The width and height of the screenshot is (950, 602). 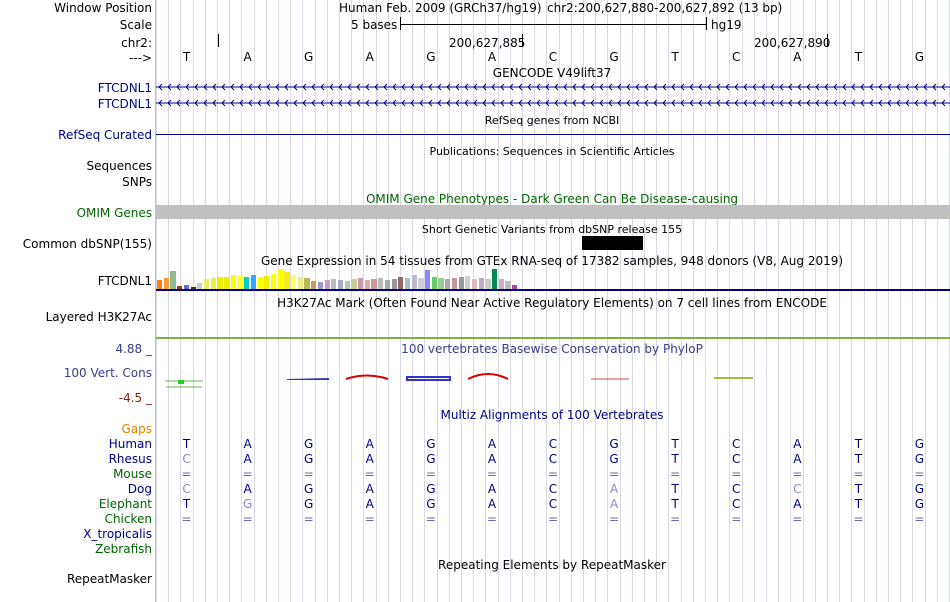 What do you see at coordinates (114, 213) in the screenshot?
I see `omim-label: OMIM Genes` at bounding box center [114, 213].